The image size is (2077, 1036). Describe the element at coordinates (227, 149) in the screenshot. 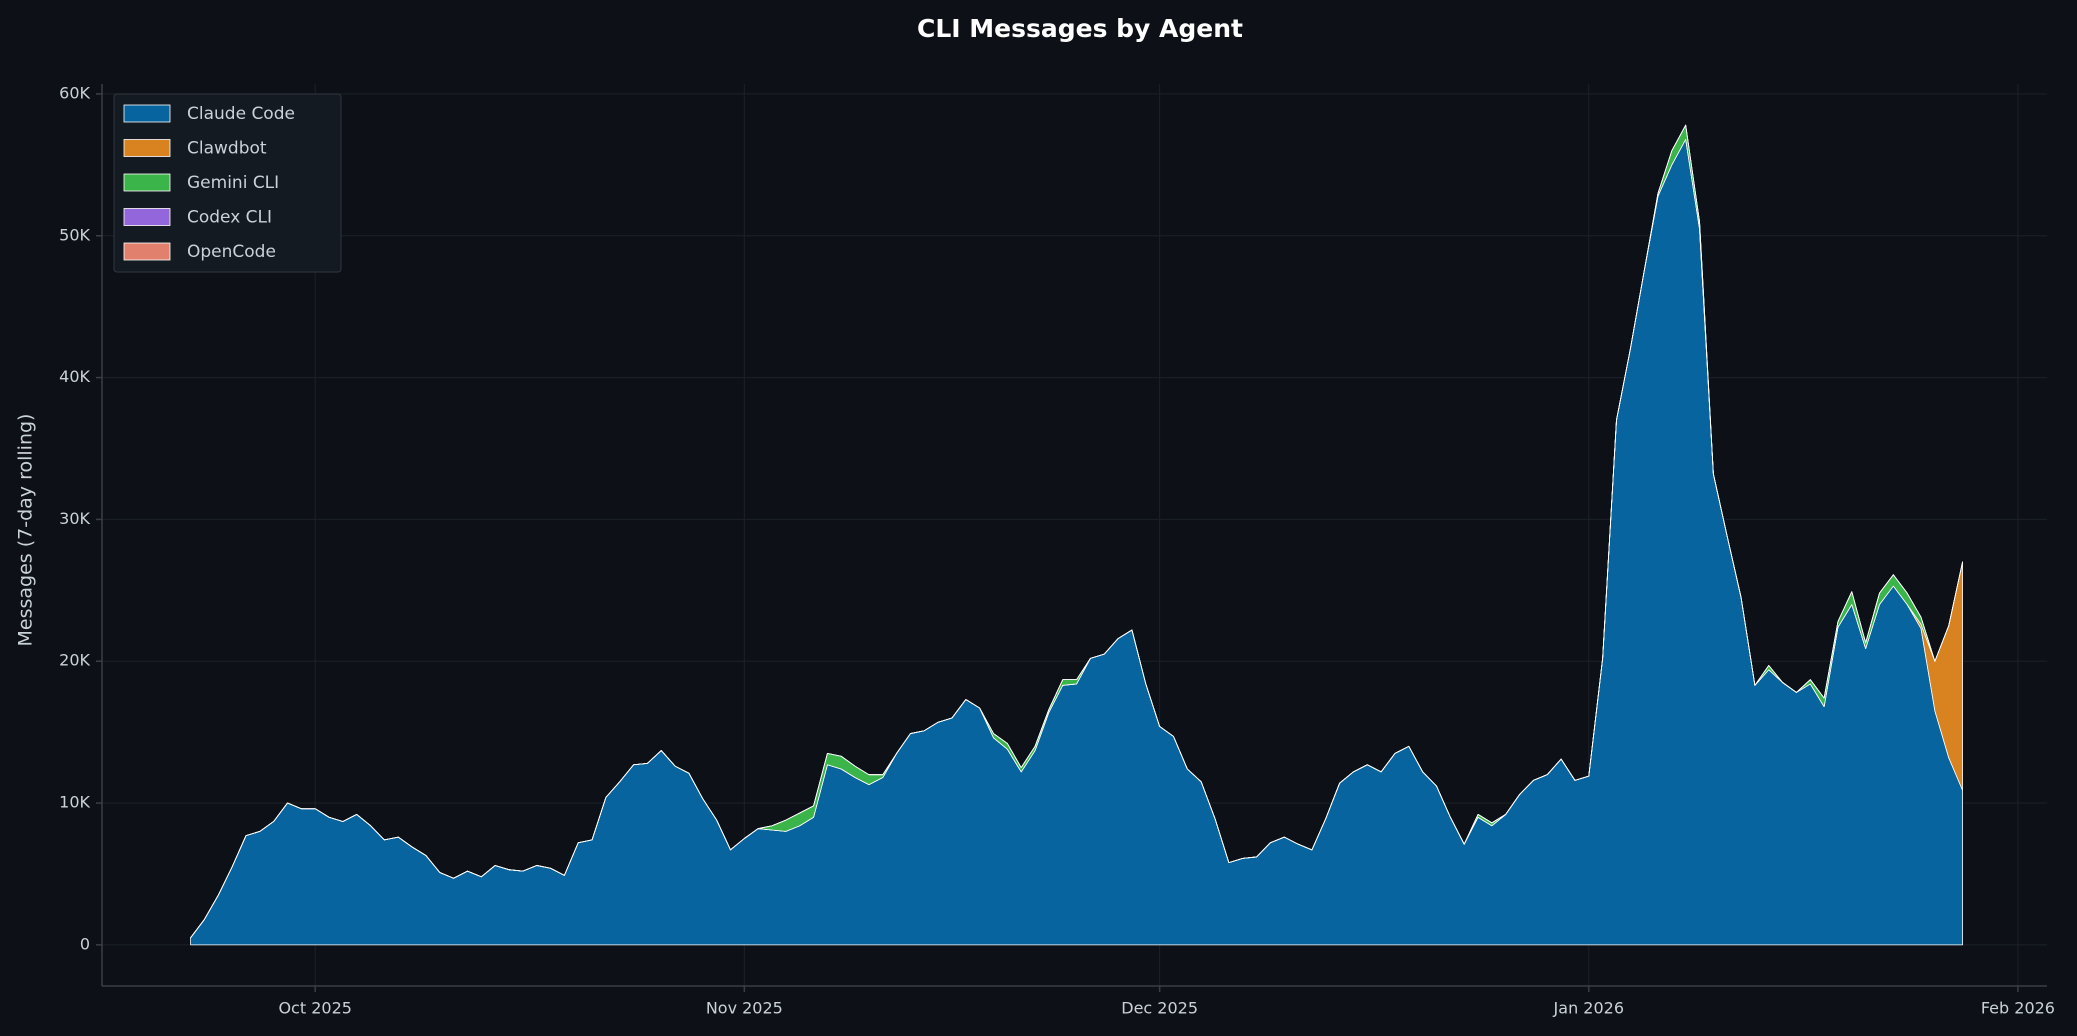

I see `legend-label: Clawdbot` at that location.